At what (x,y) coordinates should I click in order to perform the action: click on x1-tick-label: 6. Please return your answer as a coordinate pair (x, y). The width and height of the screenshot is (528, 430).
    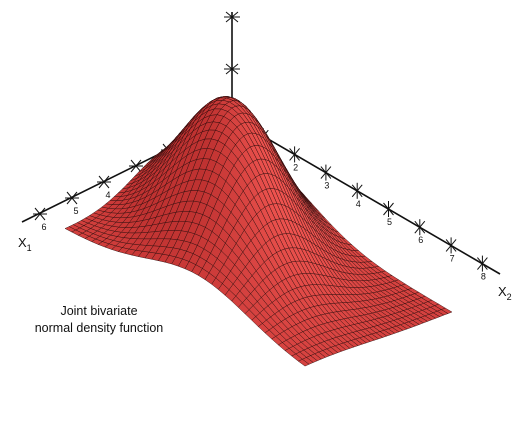
    Looking at the image, I should click on (43, 227).